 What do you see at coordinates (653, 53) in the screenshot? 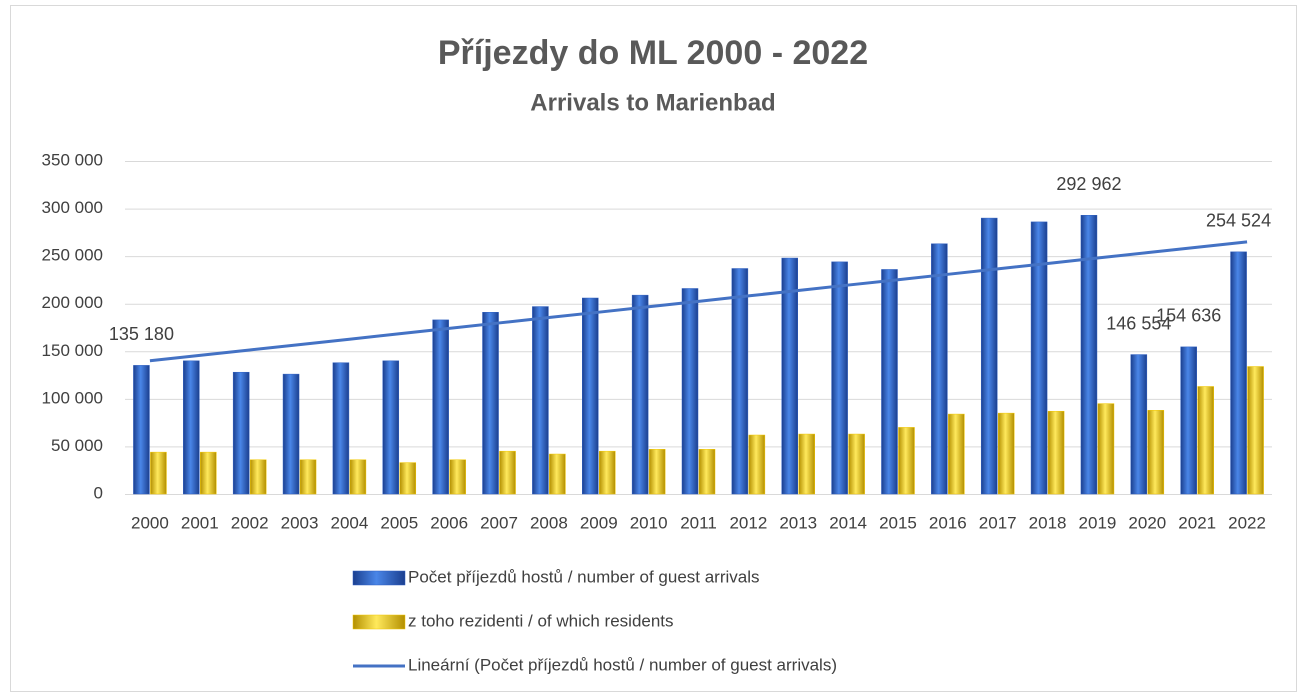
I see `chart-title: Příjezdy do ML 2000 - 2022` at bounding box center [653, 53].